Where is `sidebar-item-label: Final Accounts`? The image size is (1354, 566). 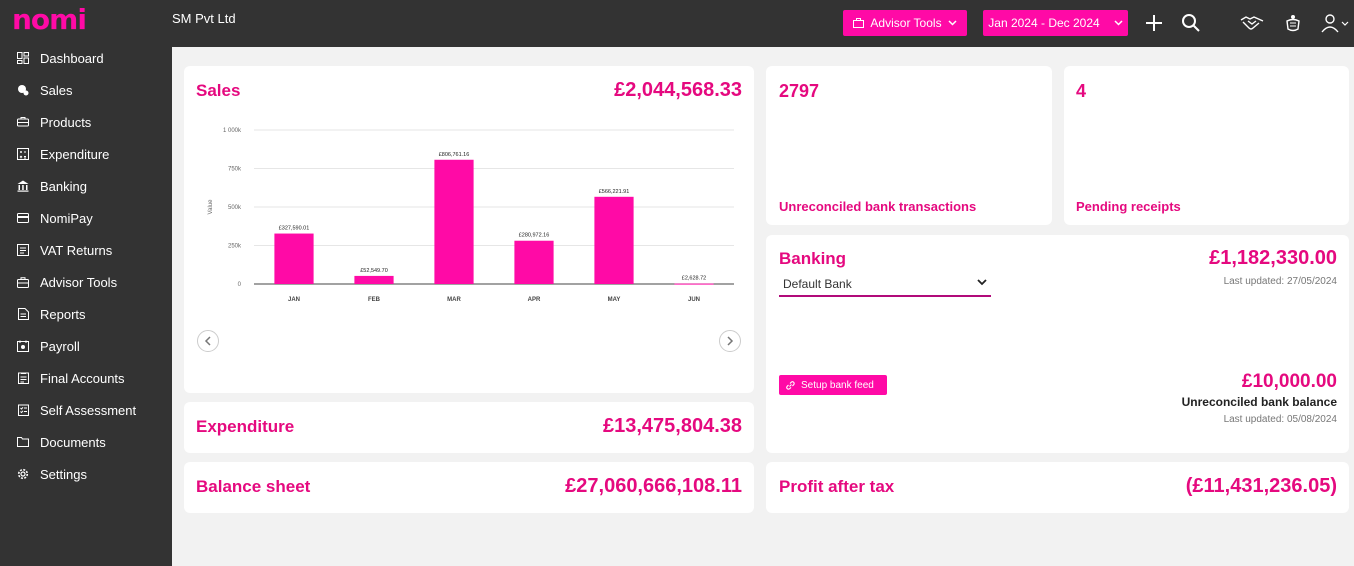
sidebar-item-label: Final Accounts is located at coordinates (82, 378).